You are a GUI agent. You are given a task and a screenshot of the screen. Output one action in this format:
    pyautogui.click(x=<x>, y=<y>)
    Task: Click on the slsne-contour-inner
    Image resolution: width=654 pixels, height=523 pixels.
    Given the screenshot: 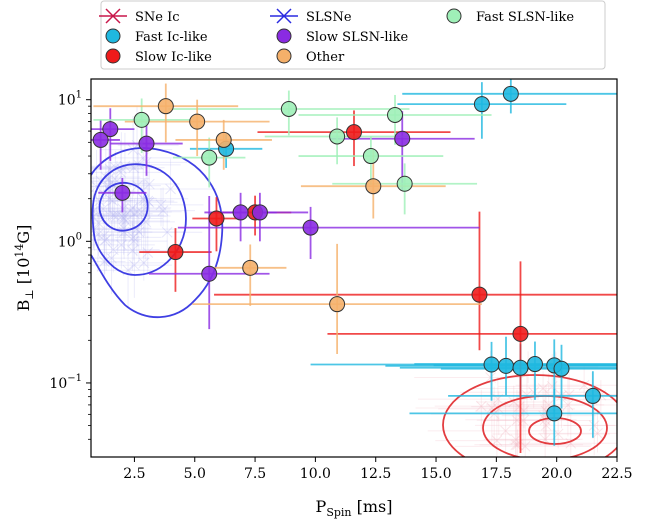 What is the action you would take?
    pyautogui.click(x=123, y=207)
    